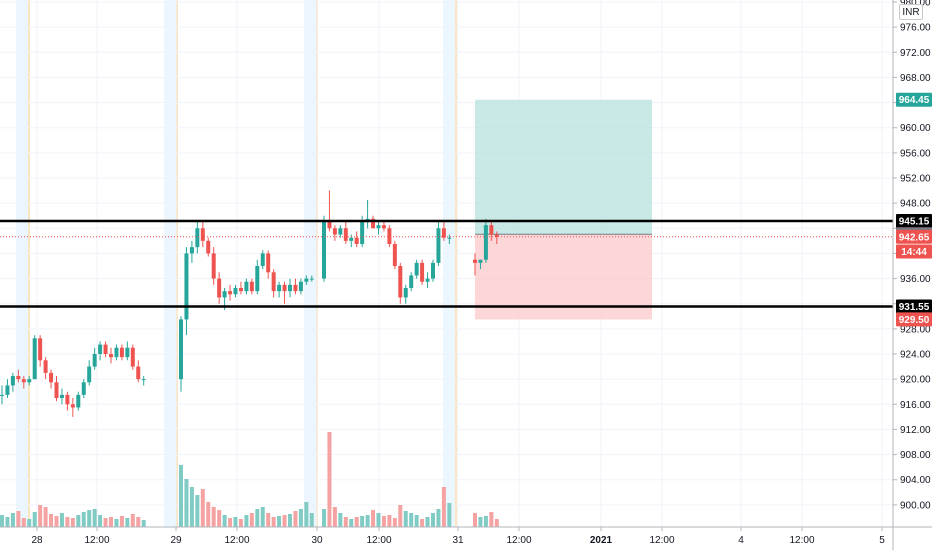 The image size is (932, 550). What do you see at coordinates (882, 540) in the screenshot?
I see `time-tick-label: 5` at bounding box center [882, 540].